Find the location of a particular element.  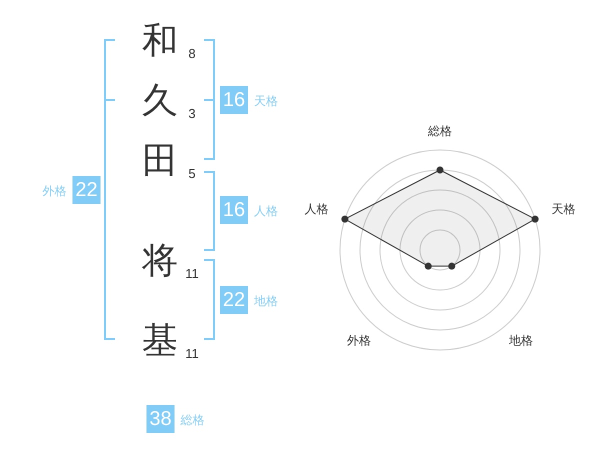

stroke-count: 3 is located at coordinates (192, 113).